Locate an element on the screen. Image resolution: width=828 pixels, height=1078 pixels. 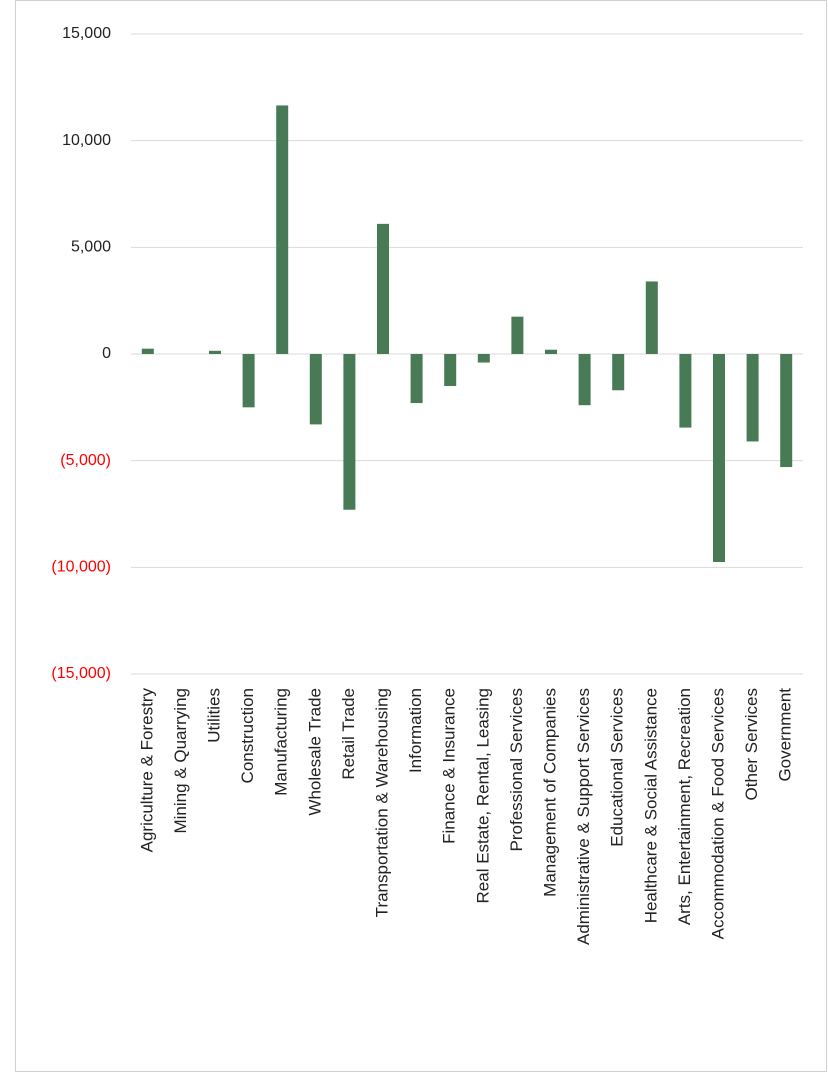
y-tick-label: (15,000) is located at coordinates (81, 673).